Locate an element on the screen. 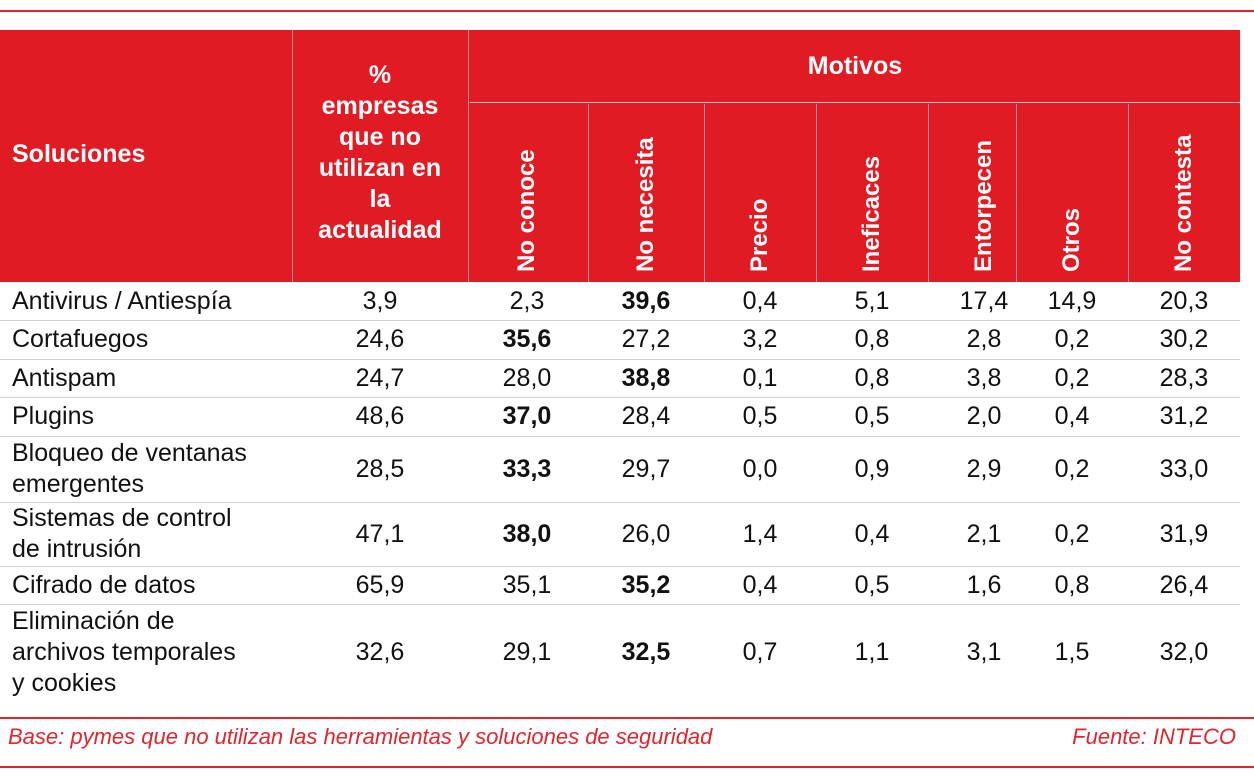  row-value: 2,0 is located at coordinates (984, 416).